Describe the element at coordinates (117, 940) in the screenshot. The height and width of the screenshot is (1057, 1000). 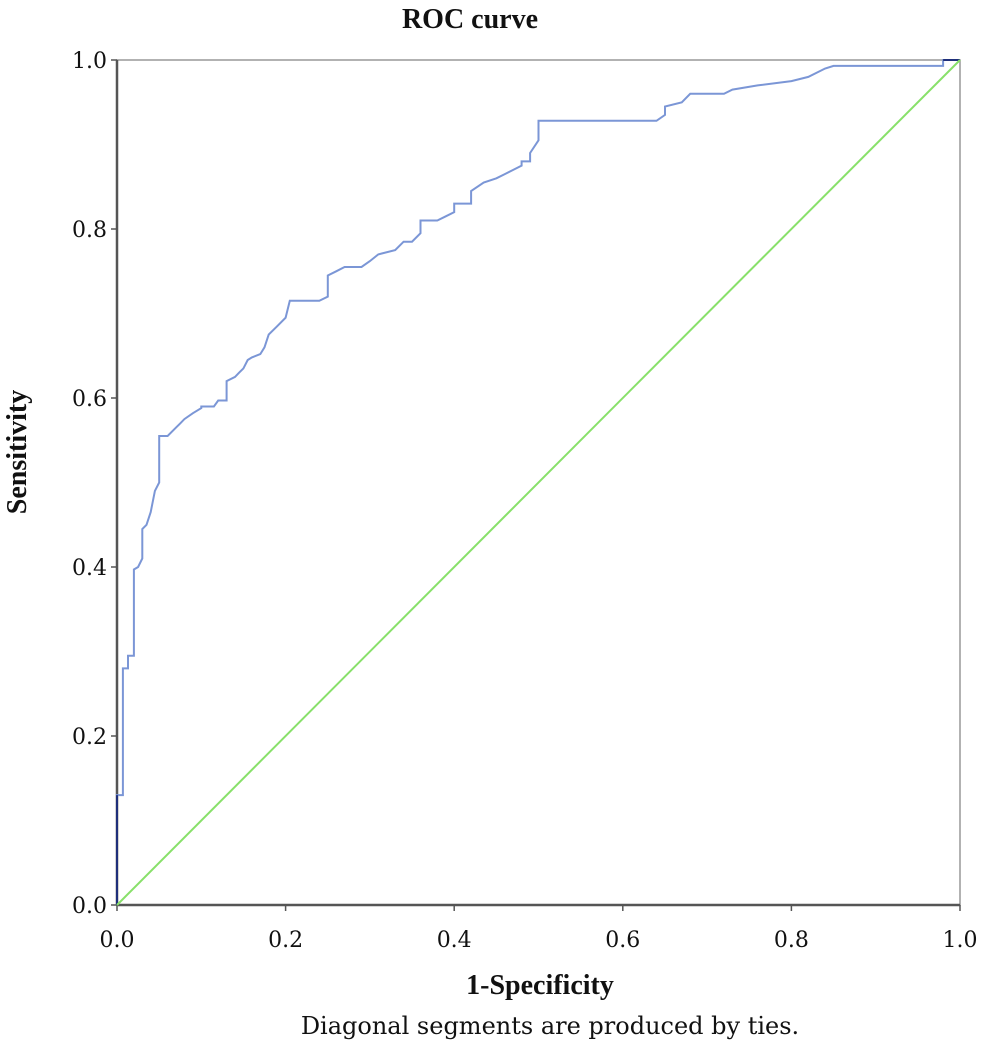
I see `x-tick-label: 0.0` at that location.